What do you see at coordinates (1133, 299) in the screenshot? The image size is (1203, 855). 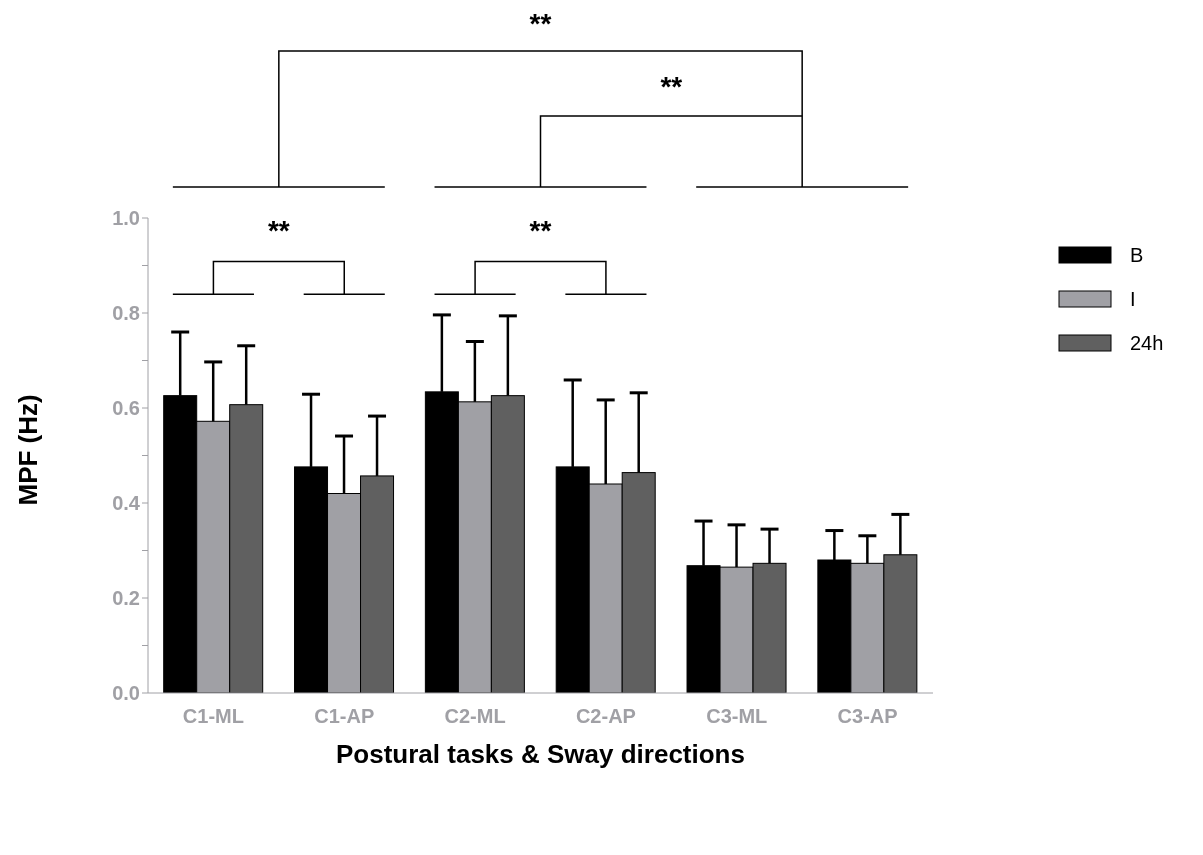 I see `legend-label: I` at bounding box center [1133, 299].